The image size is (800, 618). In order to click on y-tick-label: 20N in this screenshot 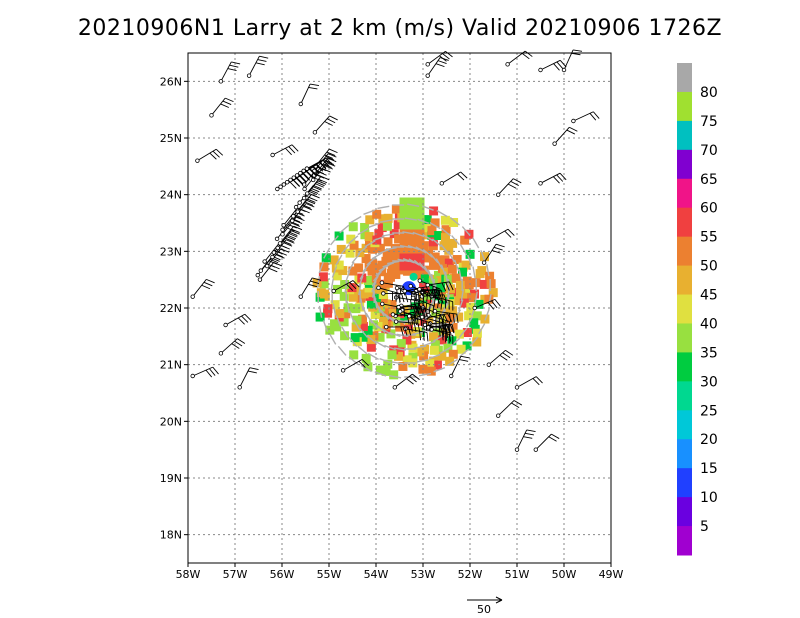, I will do `click(171, 421)`.